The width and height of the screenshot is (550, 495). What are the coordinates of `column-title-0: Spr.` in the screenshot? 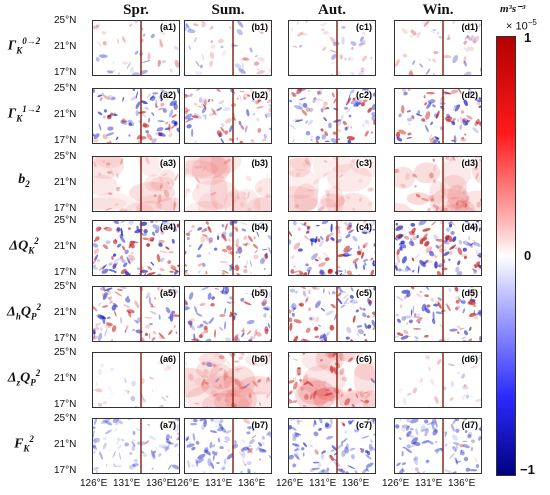 It's located at (136, 10).